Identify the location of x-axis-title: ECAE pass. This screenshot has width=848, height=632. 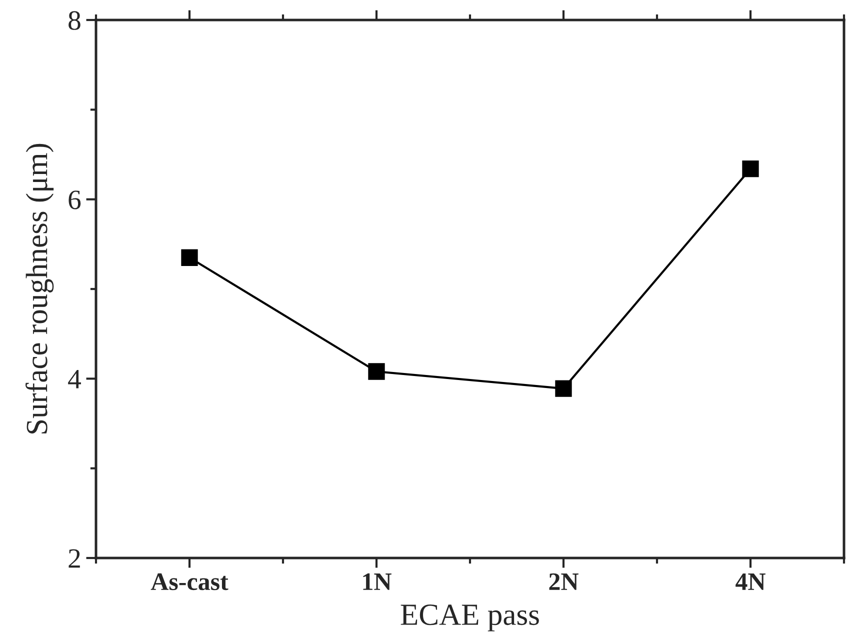
(469, 618).